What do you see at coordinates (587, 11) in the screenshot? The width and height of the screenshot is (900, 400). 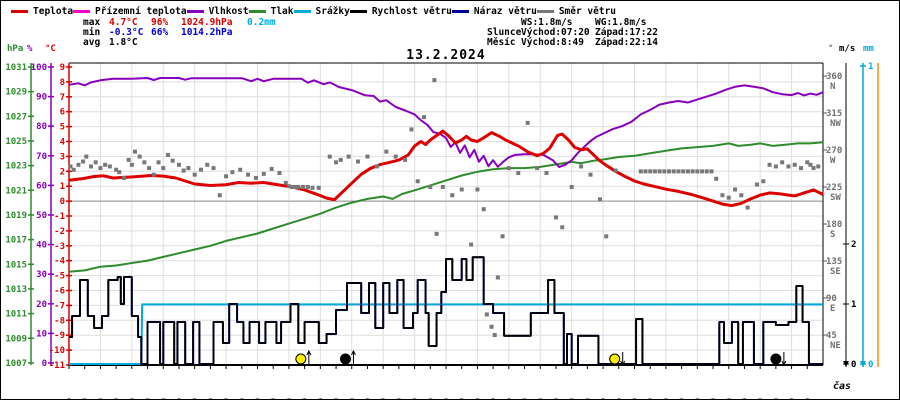 I see `legend-label: Směr větru` at bounding box center [587, 11].